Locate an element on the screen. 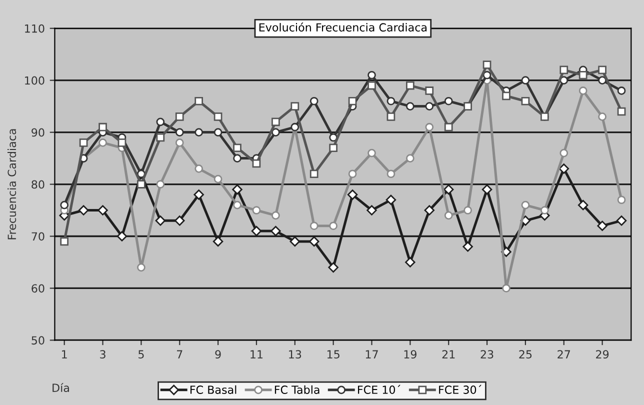 The height and width of the screenshot is (405, 644). x-tick-label: 17 is located at coordinates (372, 354).